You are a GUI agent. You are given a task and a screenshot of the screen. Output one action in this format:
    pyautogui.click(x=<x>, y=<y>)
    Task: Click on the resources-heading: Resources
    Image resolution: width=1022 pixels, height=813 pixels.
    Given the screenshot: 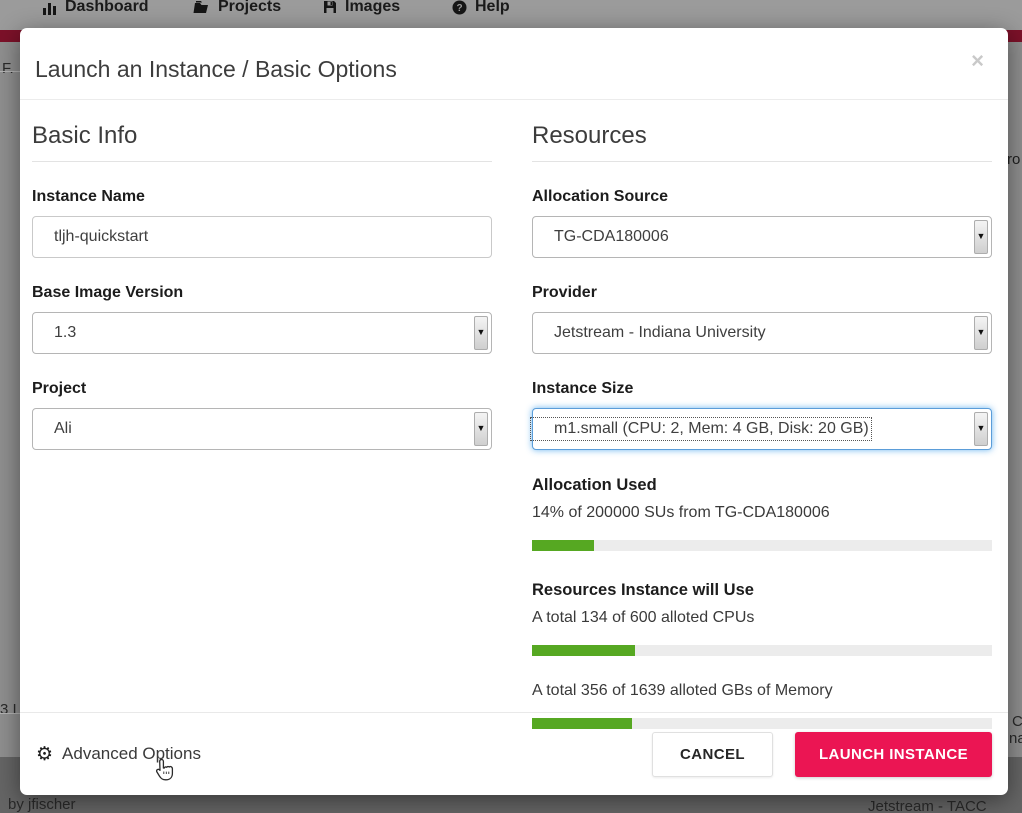 What is the action you would take?
    pyautogui.click(x=762, y=142)
    